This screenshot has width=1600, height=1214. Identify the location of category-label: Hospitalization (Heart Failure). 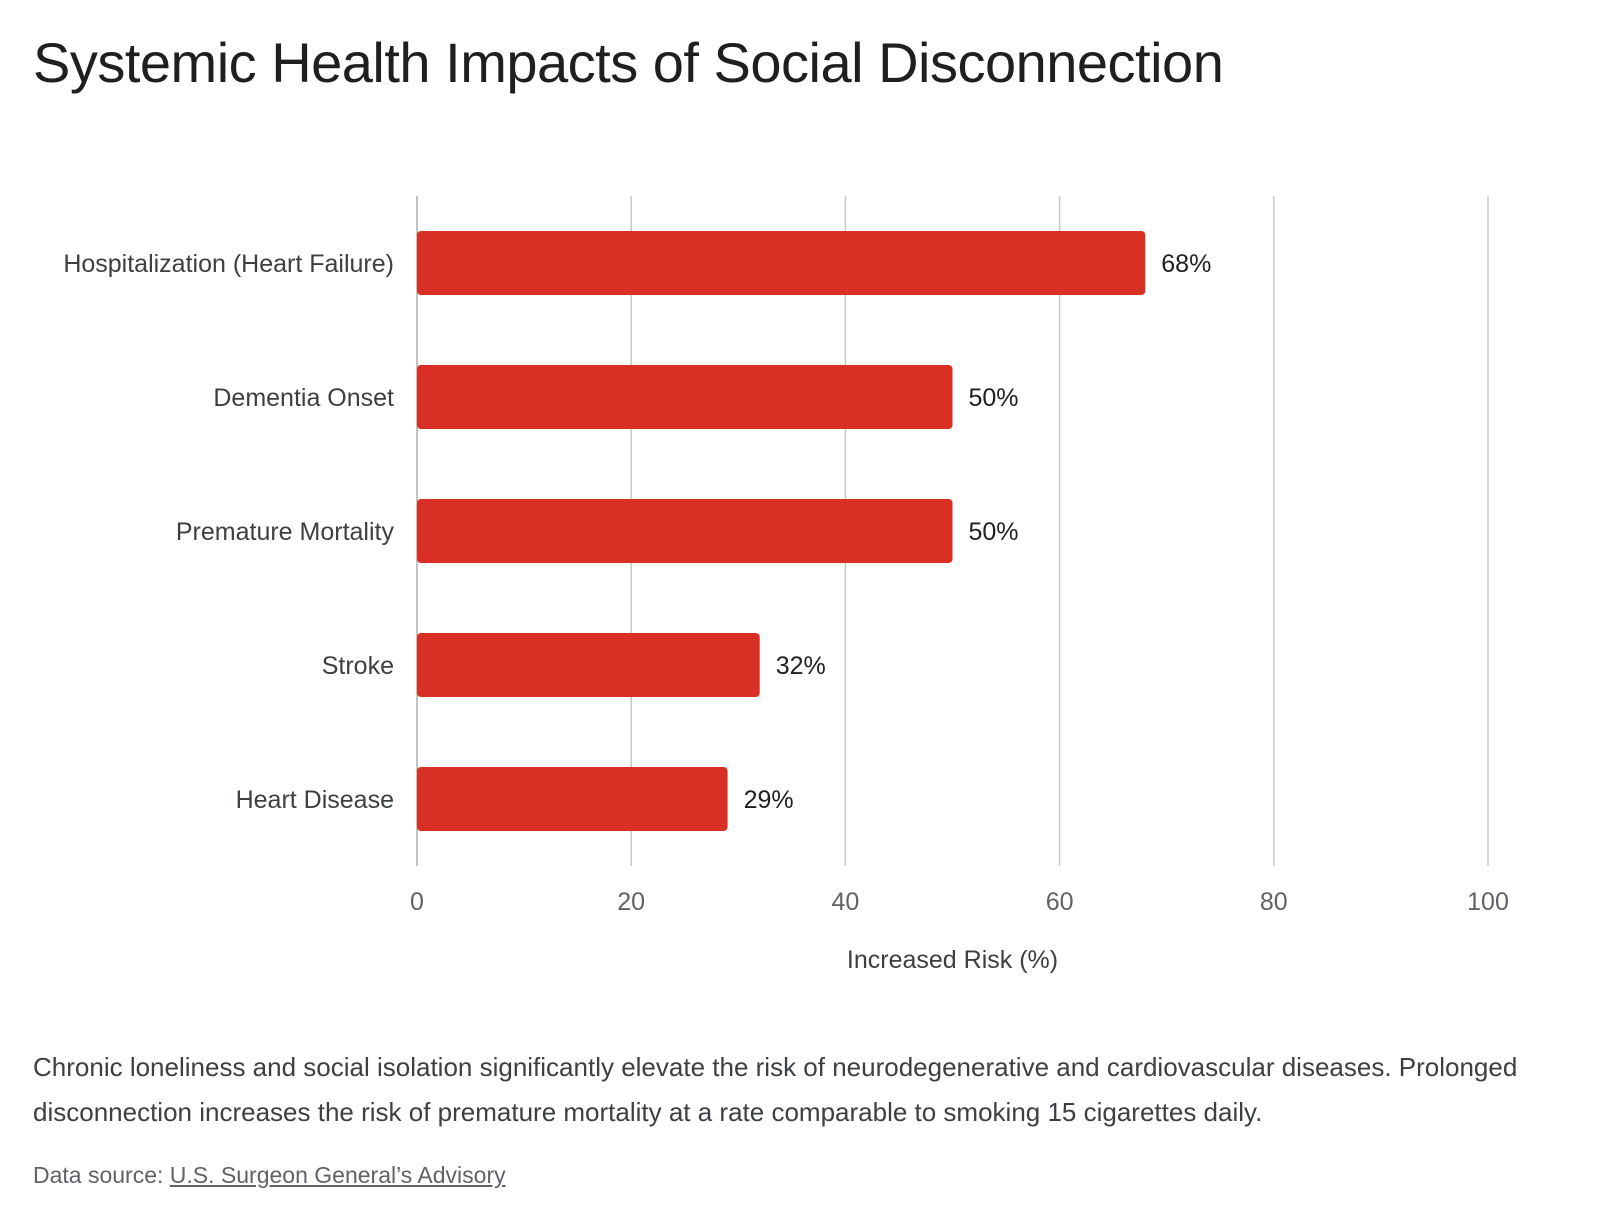
(228, 264).